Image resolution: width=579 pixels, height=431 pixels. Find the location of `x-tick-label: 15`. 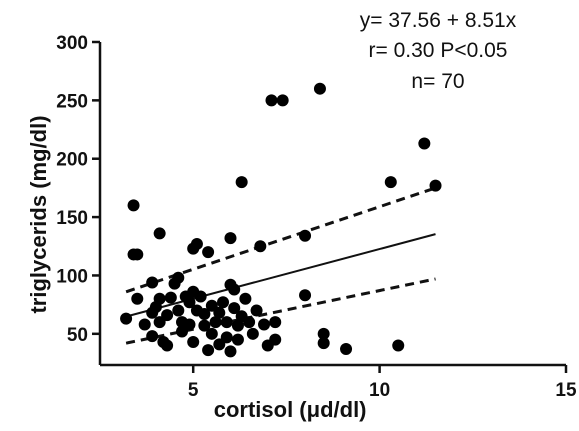

x-tick-label: 15 is located at coordinates (566, 390).